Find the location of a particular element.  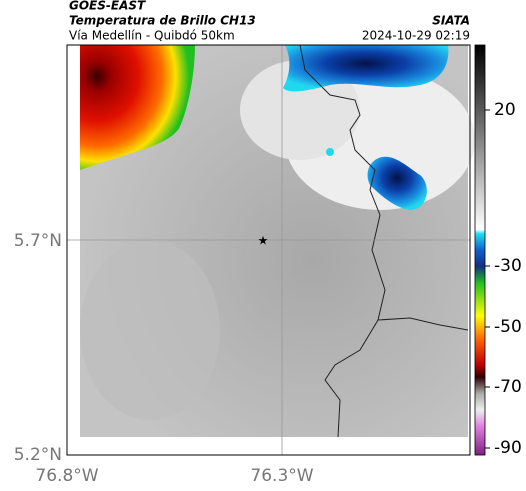

colorbar-tick-label: -30 is located at coordinates (508, 266).